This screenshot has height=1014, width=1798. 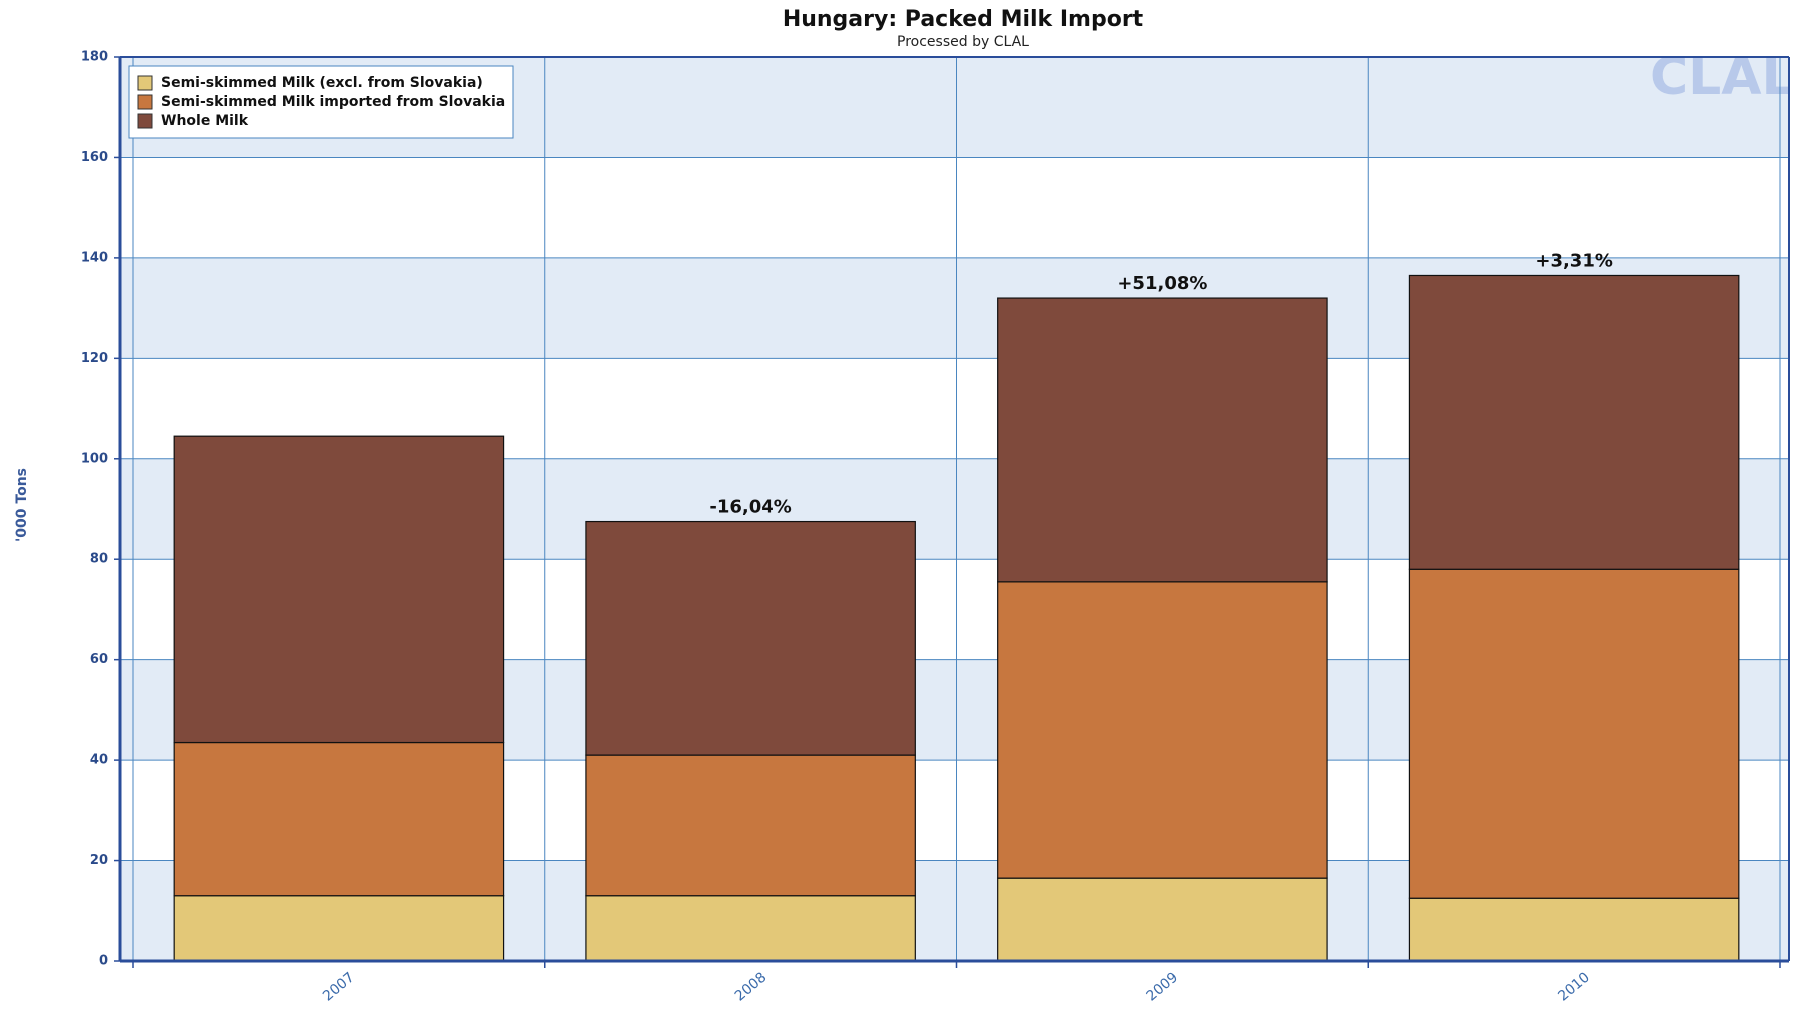 I want to click on legend-label: Whole Milk, so click(x=205, y=121).